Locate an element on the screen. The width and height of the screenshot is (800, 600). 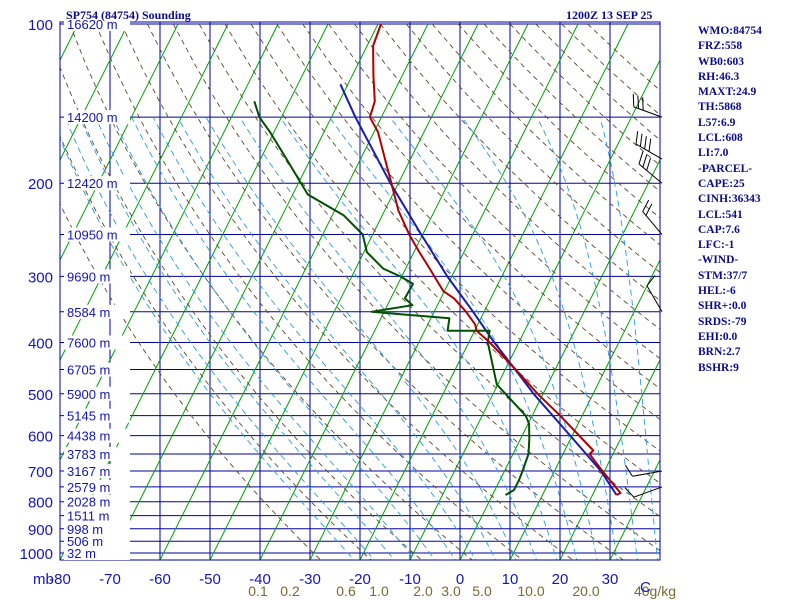
pressure-tick-label: 500 is located at coordinates (40, 395).